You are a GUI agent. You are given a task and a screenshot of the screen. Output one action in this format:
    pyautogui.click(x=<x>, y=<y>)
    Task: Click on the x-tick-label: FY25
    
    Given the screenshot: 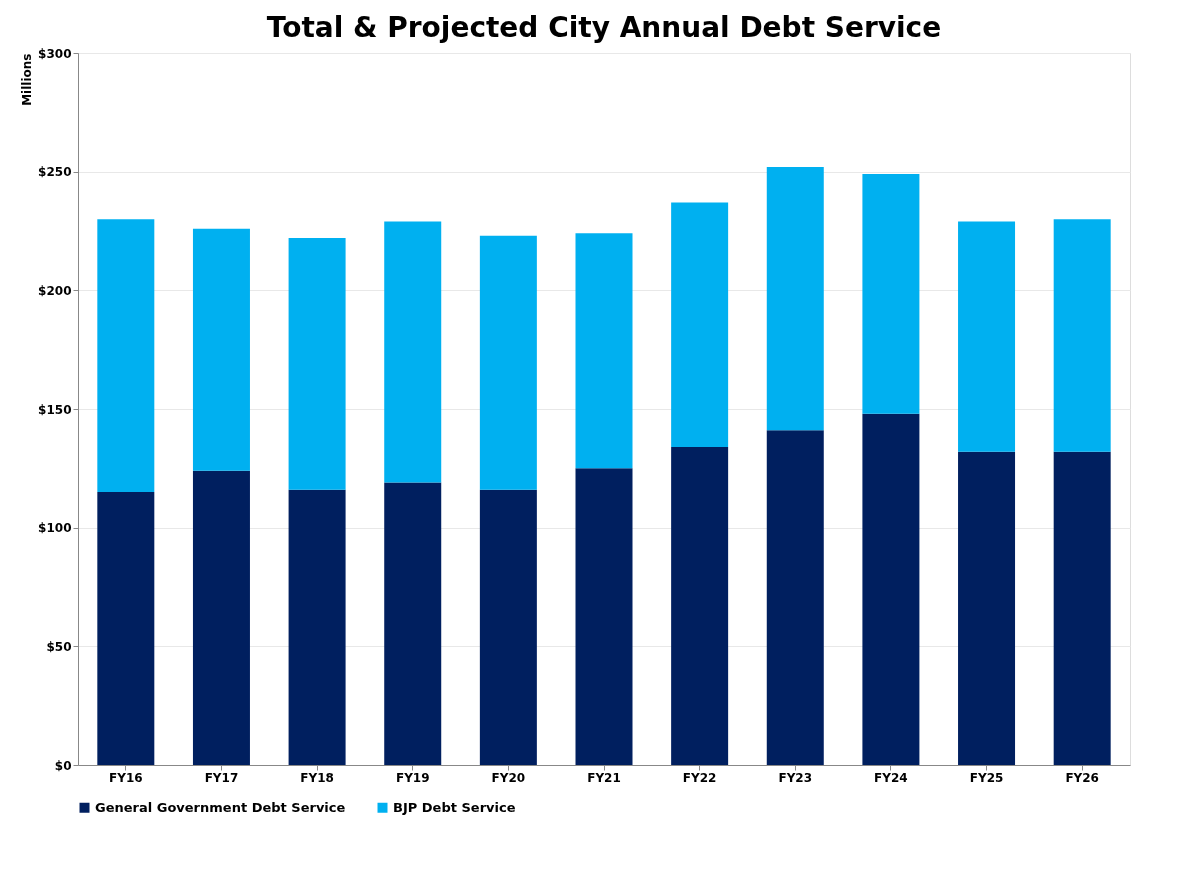 What is the action you would take?
    pyautogui.click(x=986, y=777)
    